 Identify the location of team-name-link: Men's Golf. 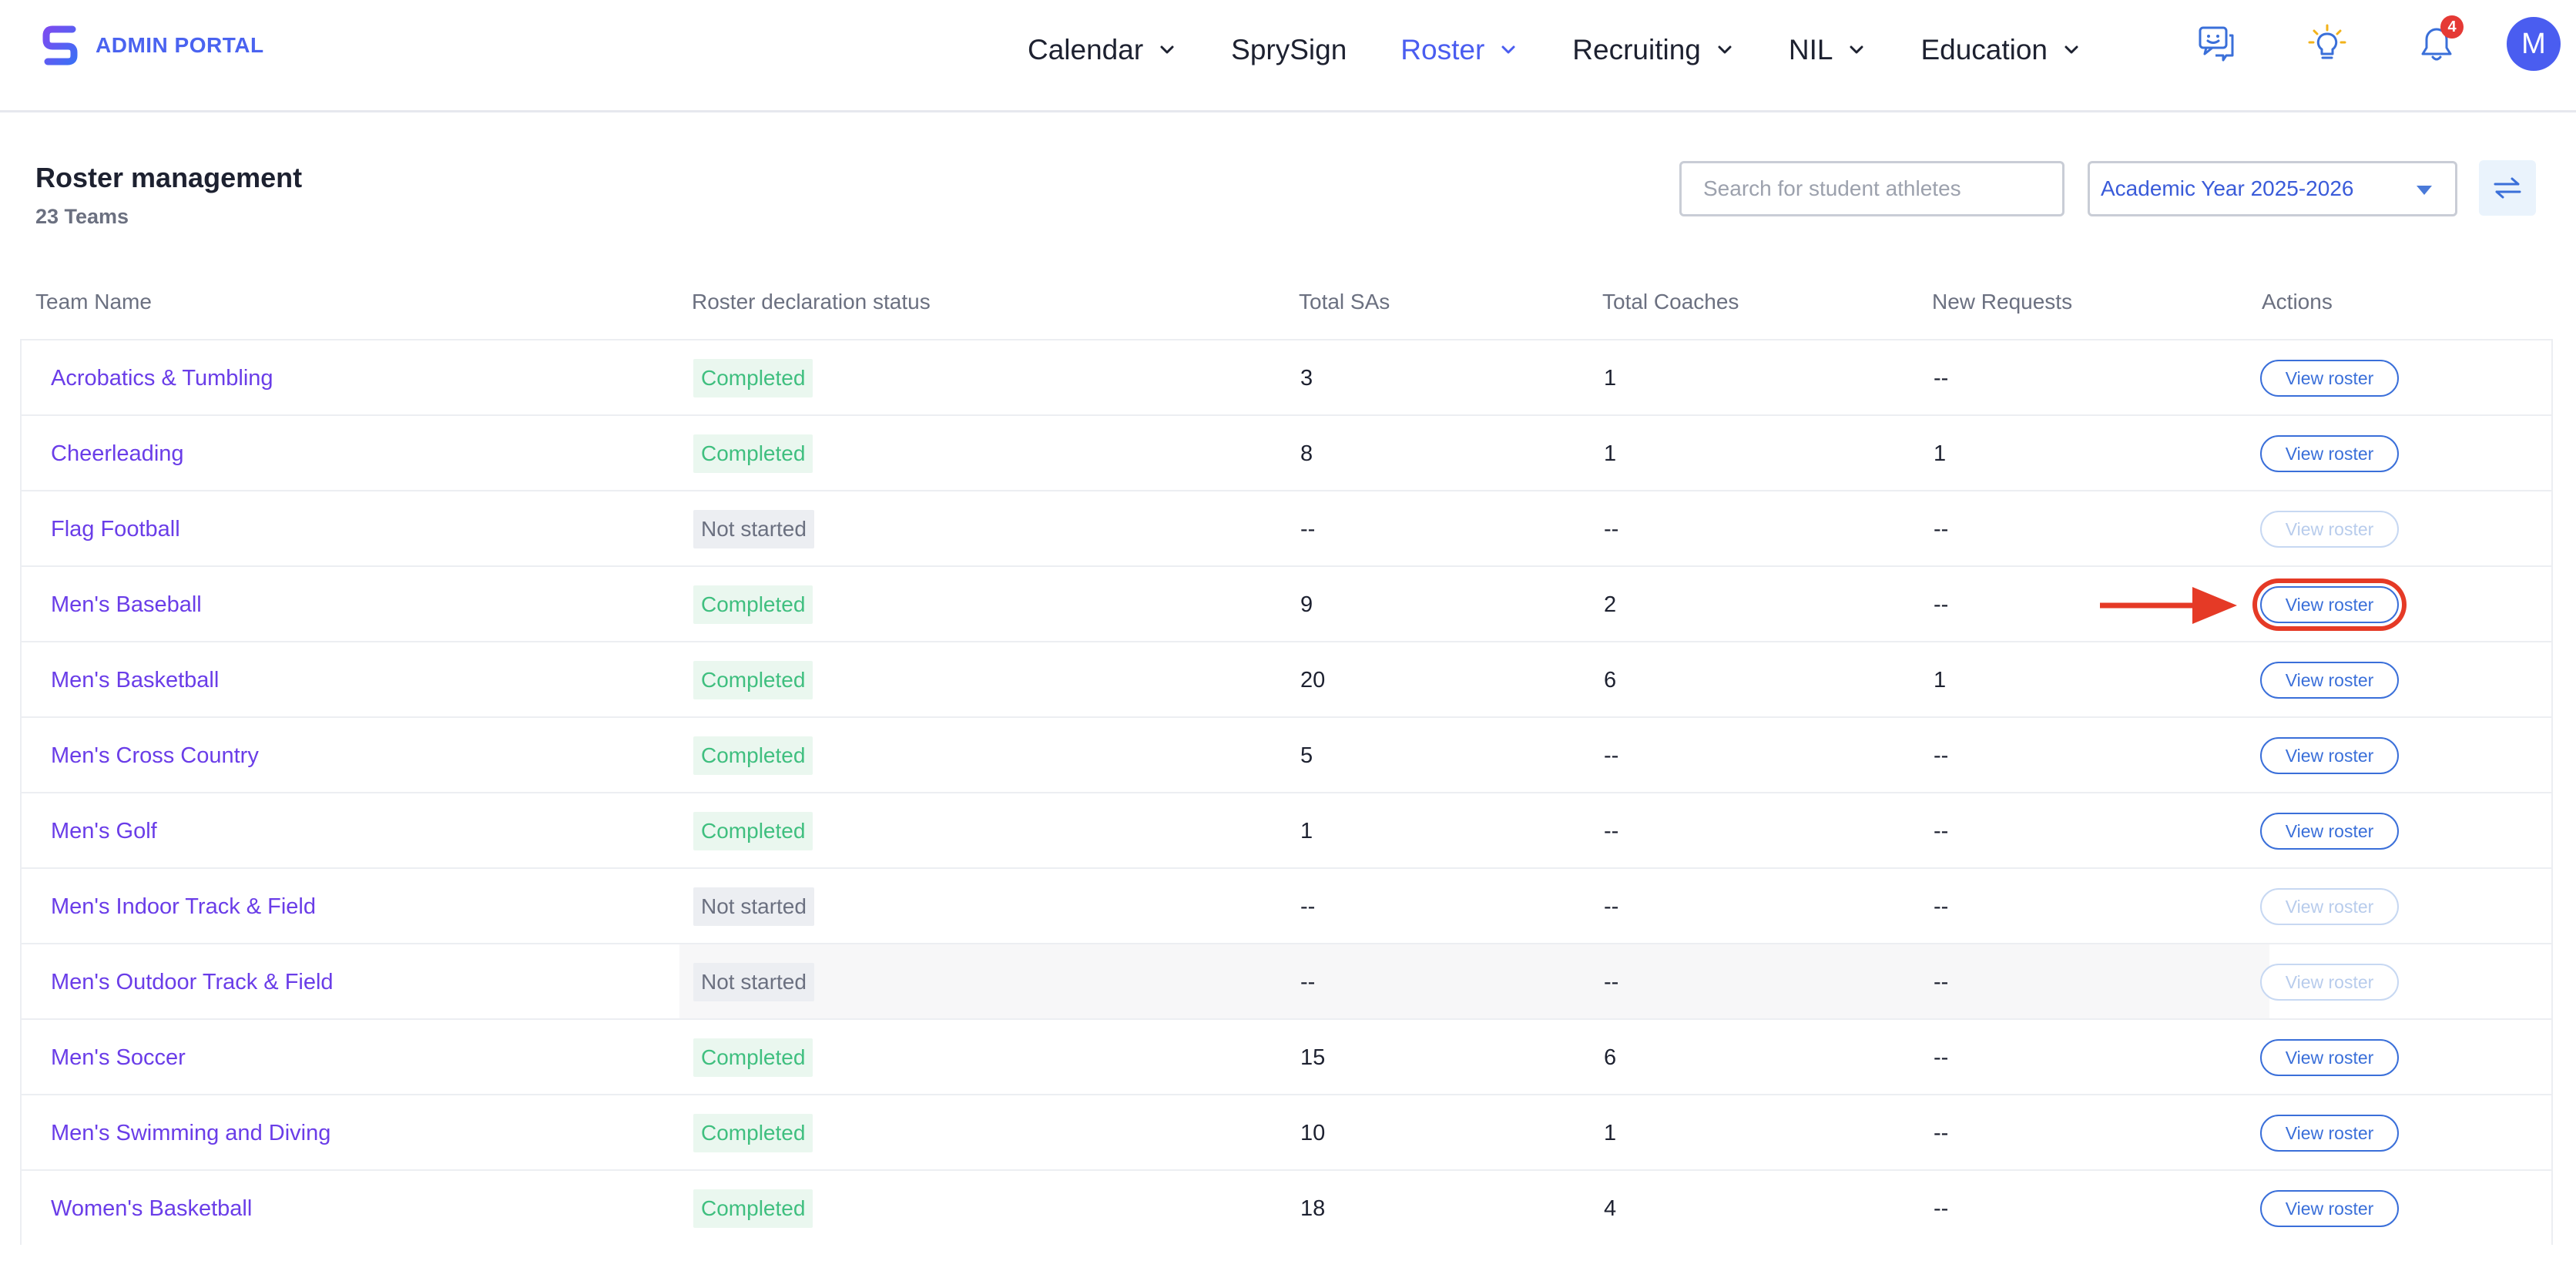
(104, 830).